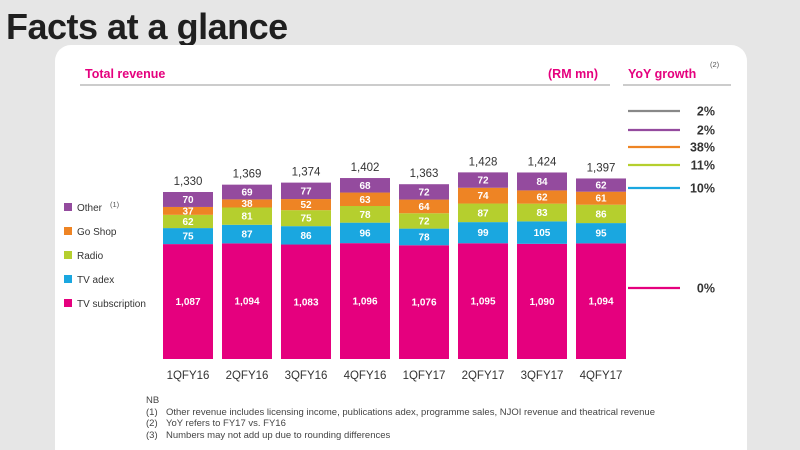  I want to click on segment-value-label: 77, so click(306, 191).